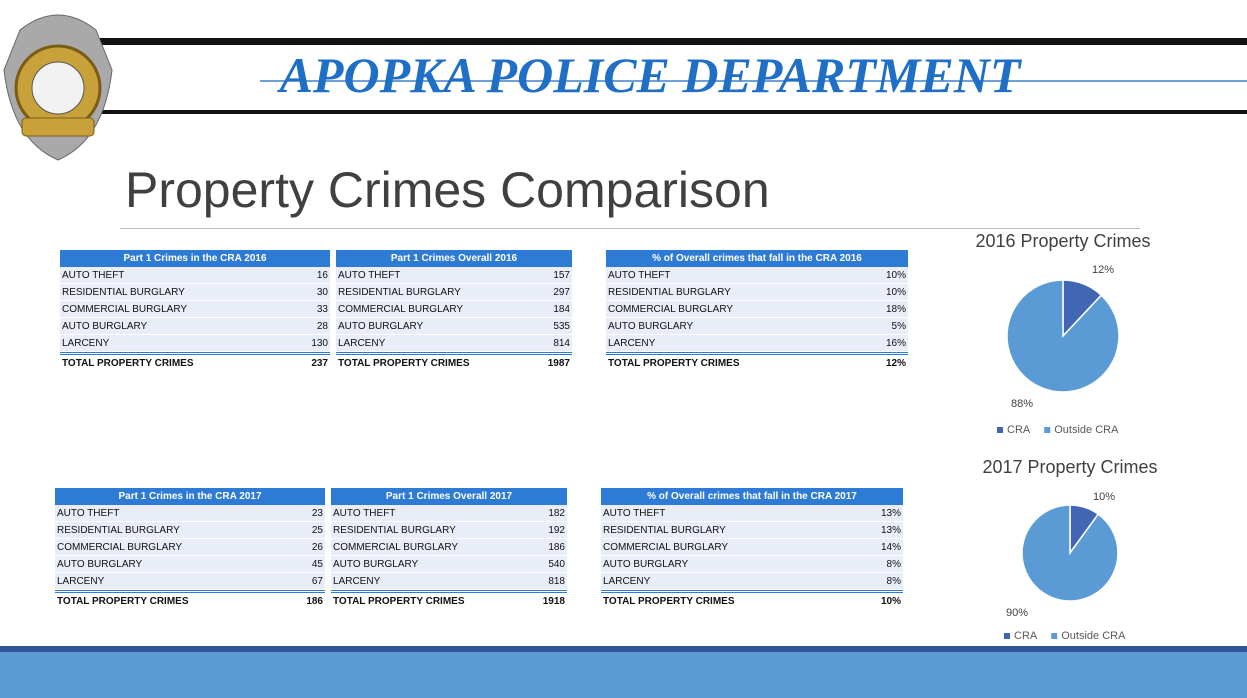 This screenshot has width=1247, height=698. Describe the element at coordinates (195, 361) in the screenshot. I see `table-row: TOTAL PROPERTY CRIMES 237` at that location.